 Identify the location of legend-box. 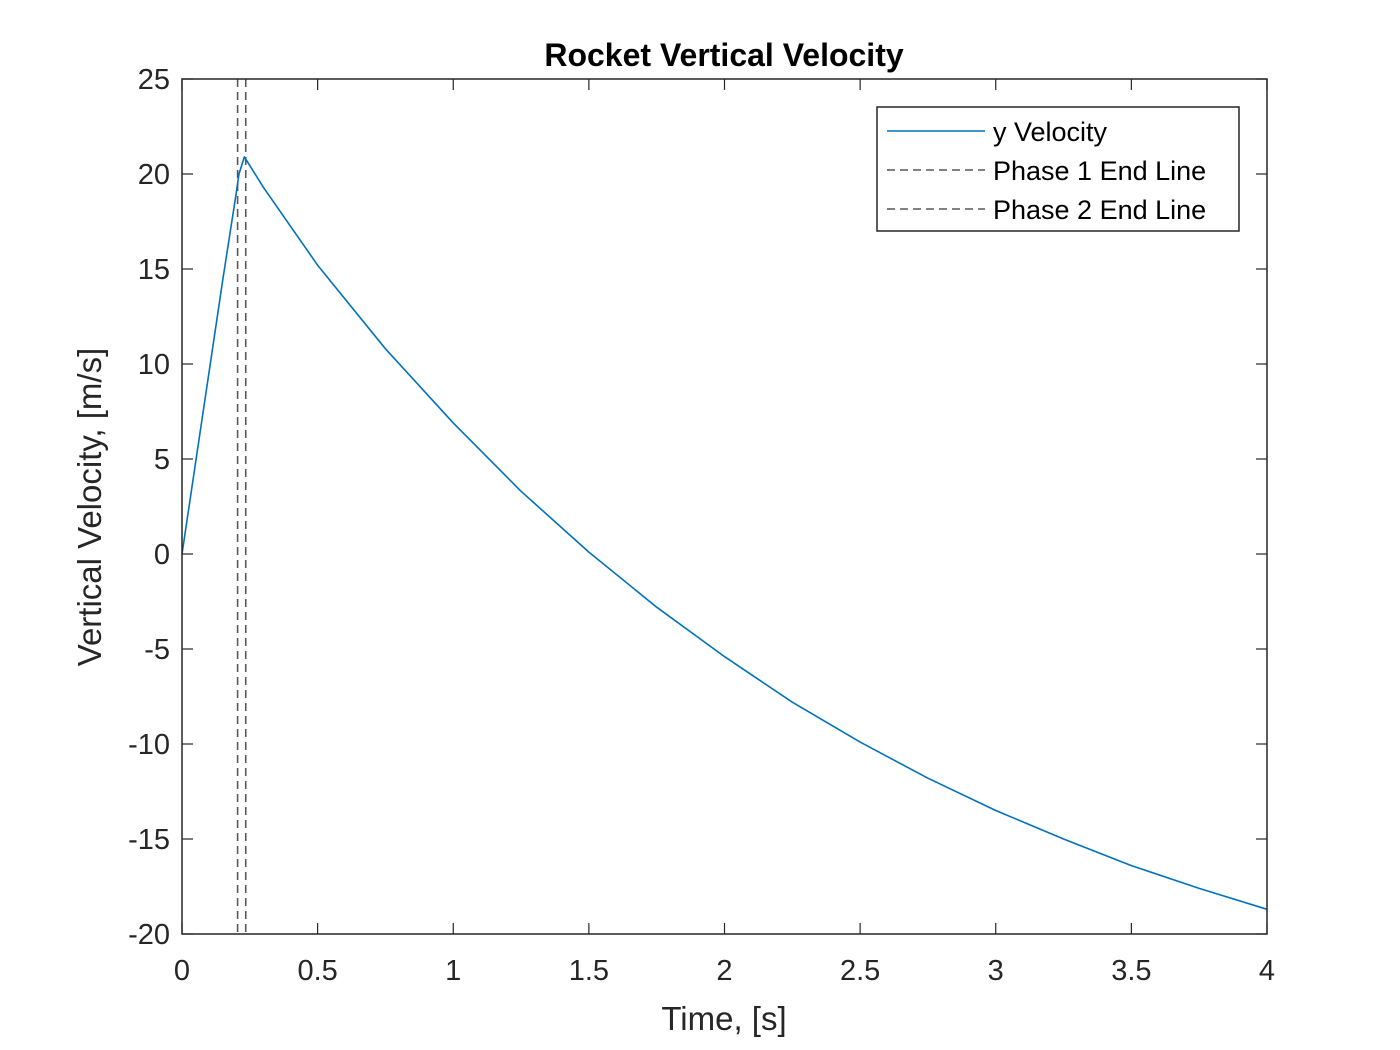
(1058, 169).